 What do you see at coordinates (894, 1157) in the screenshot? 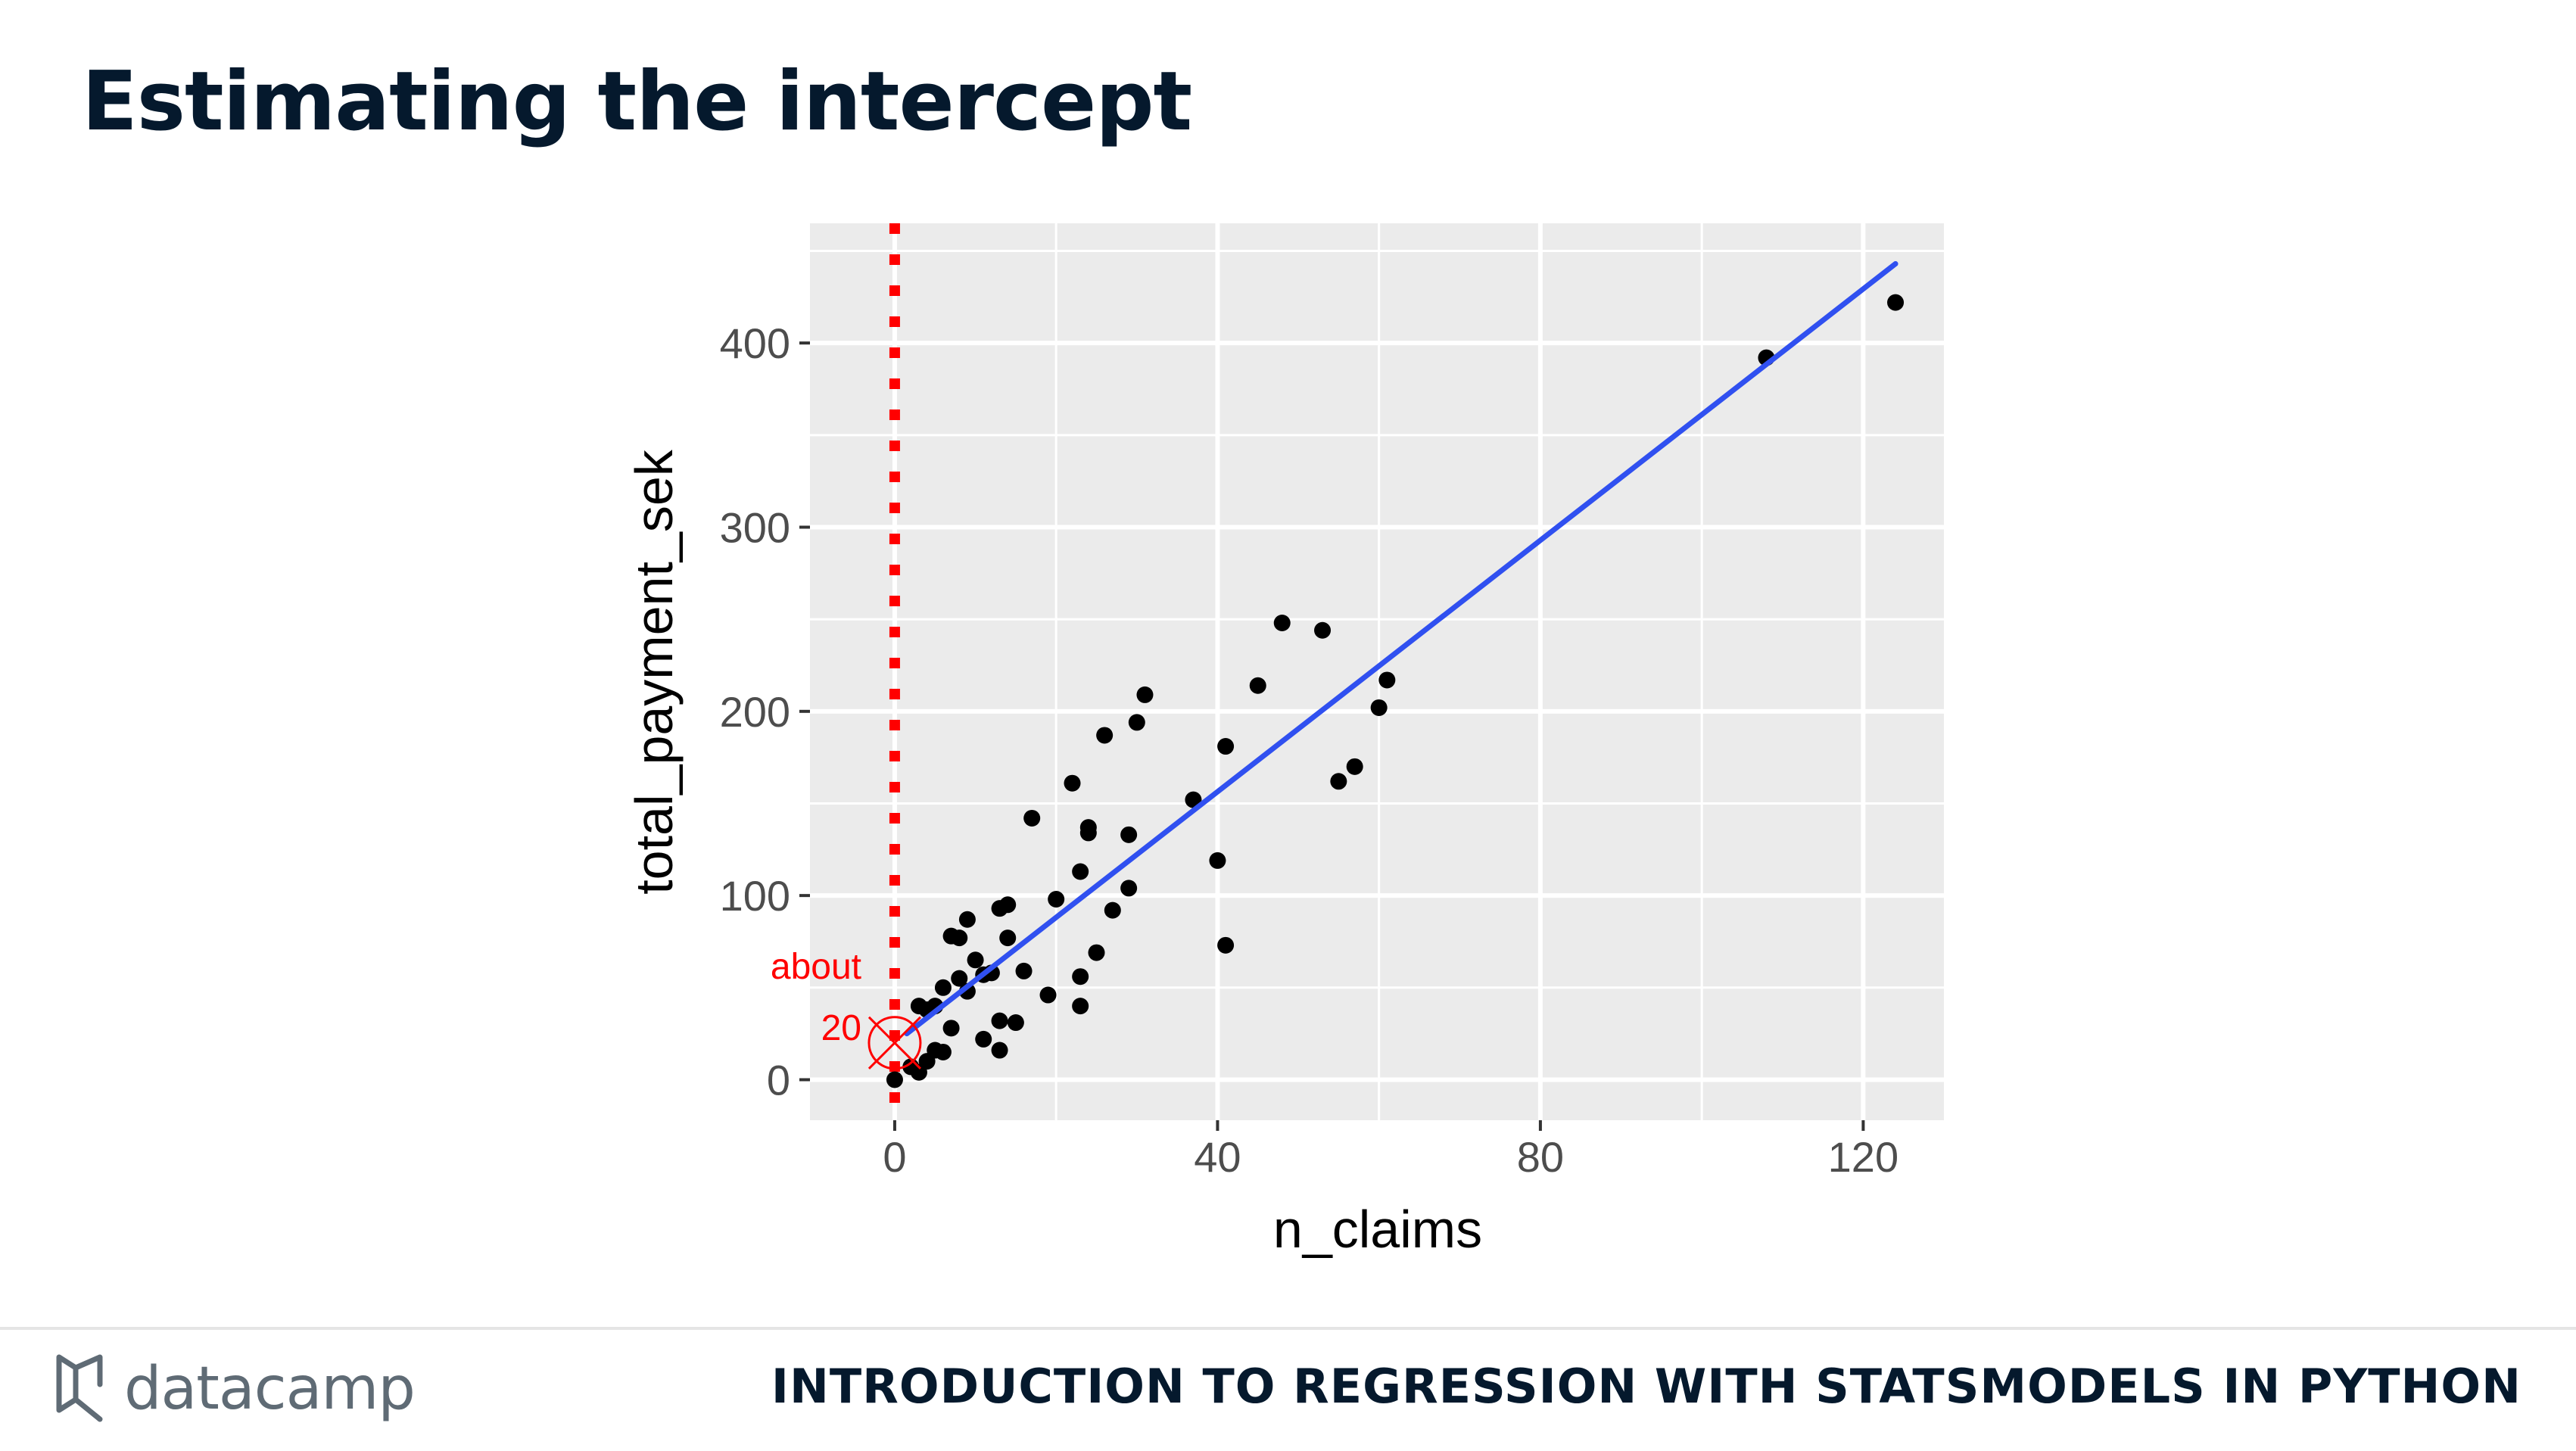
I see `x-tick-label: 0` at bounding box center [894, 1157].